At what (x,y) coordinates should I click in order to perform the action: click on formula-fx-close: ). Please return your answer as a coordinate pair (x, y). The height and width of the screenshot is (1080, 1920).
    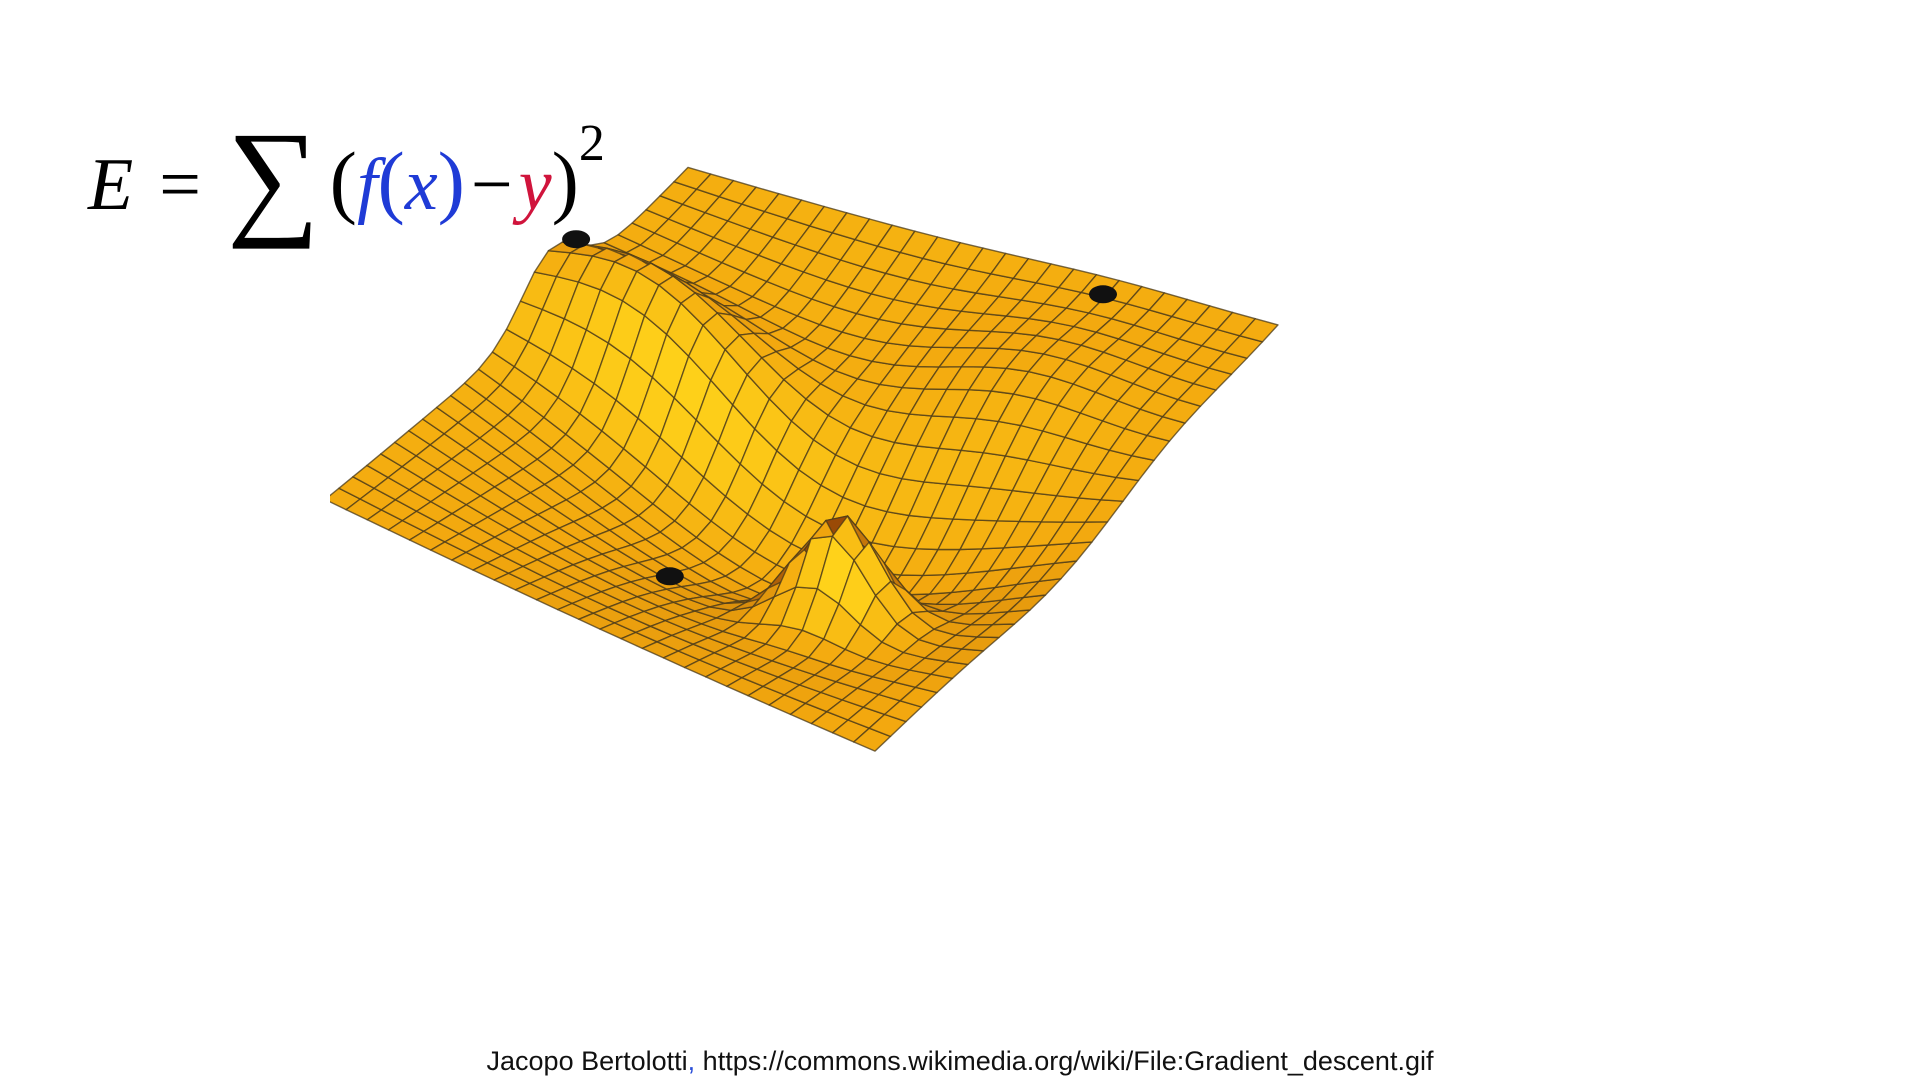
    Looking at the image, I should click on (451, 180).